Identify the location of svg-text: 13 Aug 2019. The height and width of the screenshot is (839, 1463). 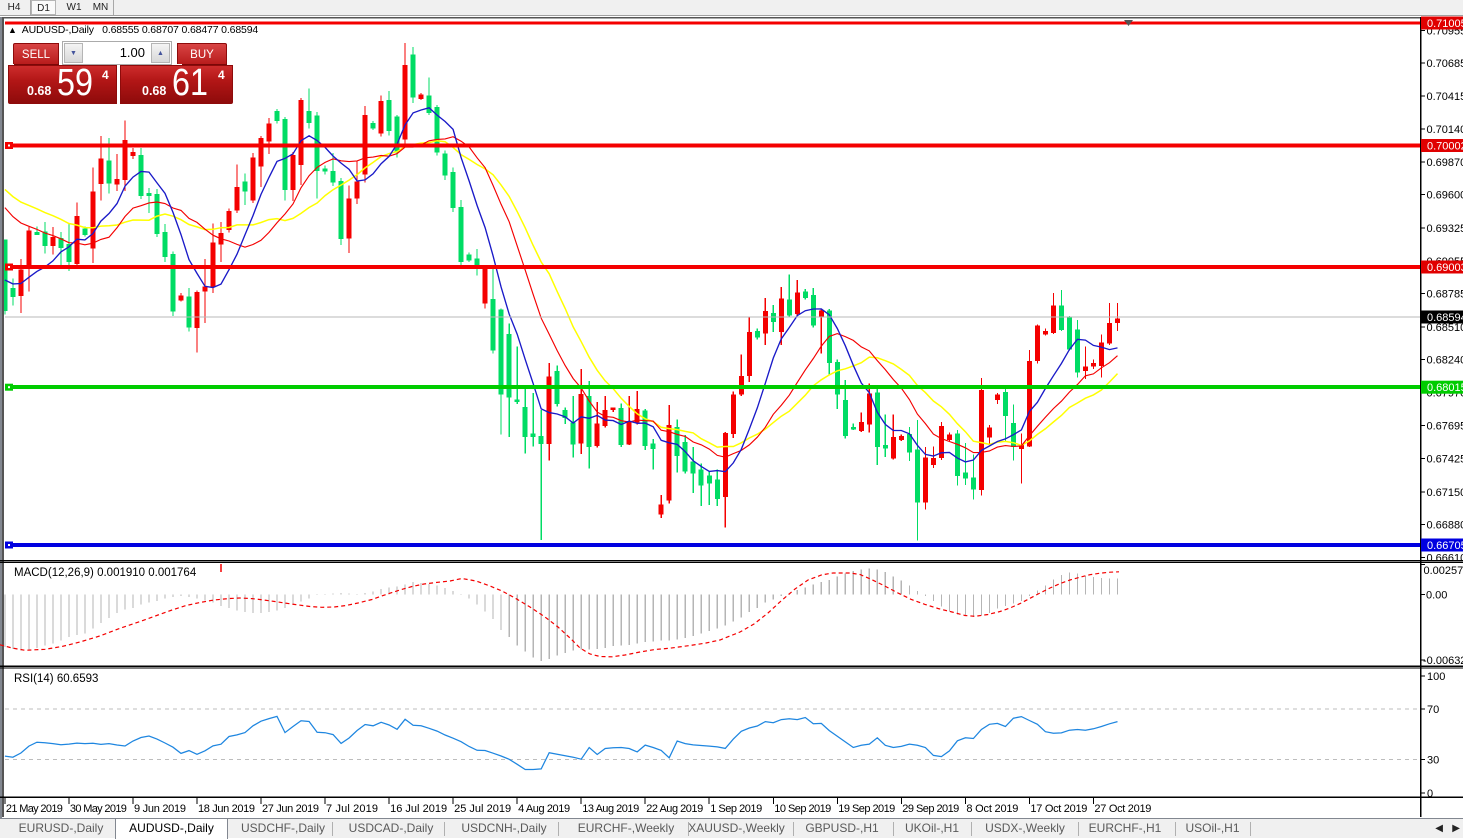
(610, 809).